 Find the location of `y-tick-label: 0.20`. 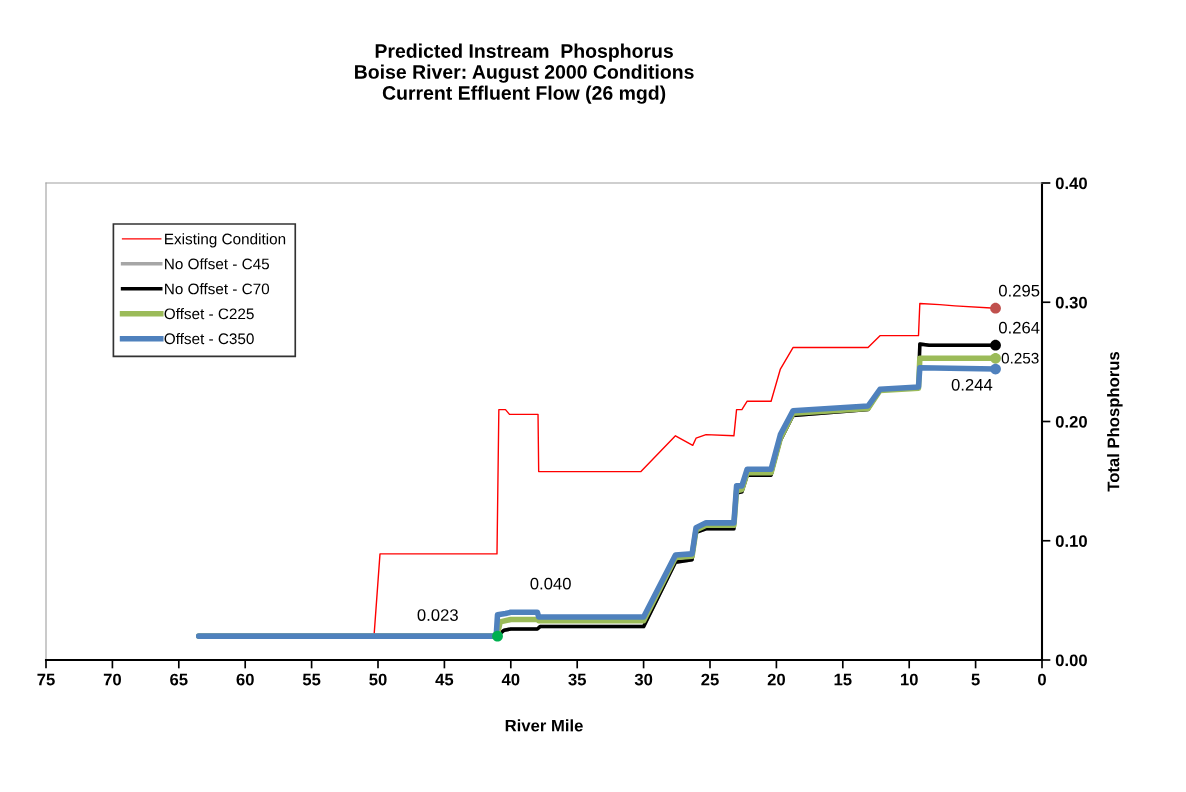

y-tick-label: 0.20 is located at coordinates (1071, 421).